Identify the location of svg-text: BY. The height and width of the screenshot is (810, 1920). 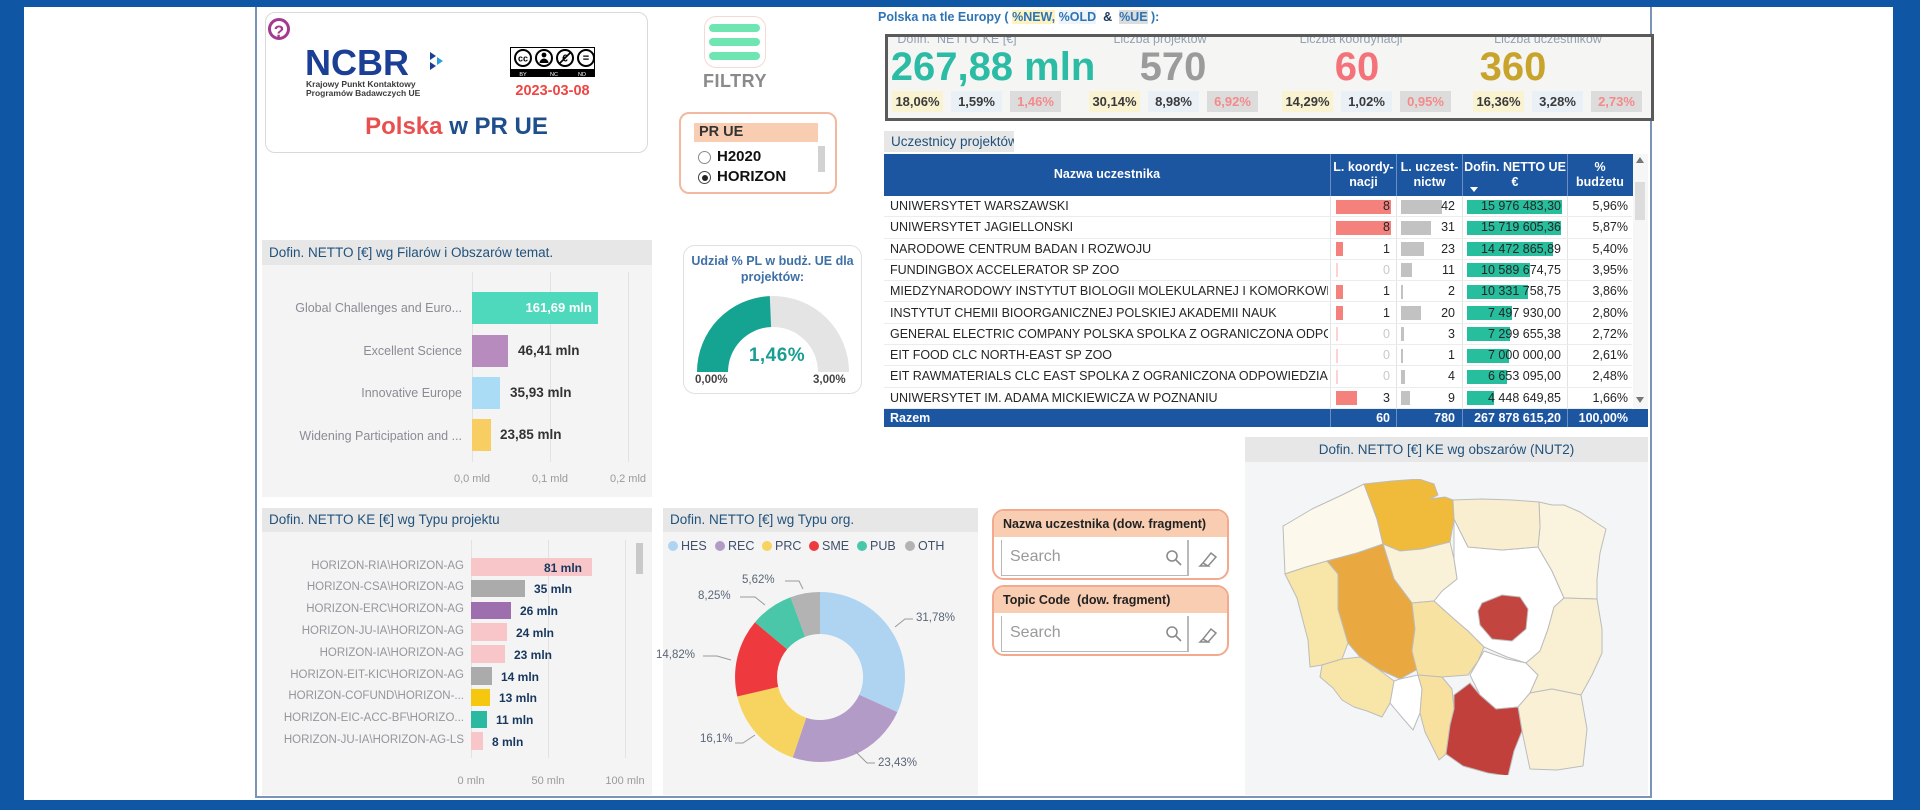
(523, 74).